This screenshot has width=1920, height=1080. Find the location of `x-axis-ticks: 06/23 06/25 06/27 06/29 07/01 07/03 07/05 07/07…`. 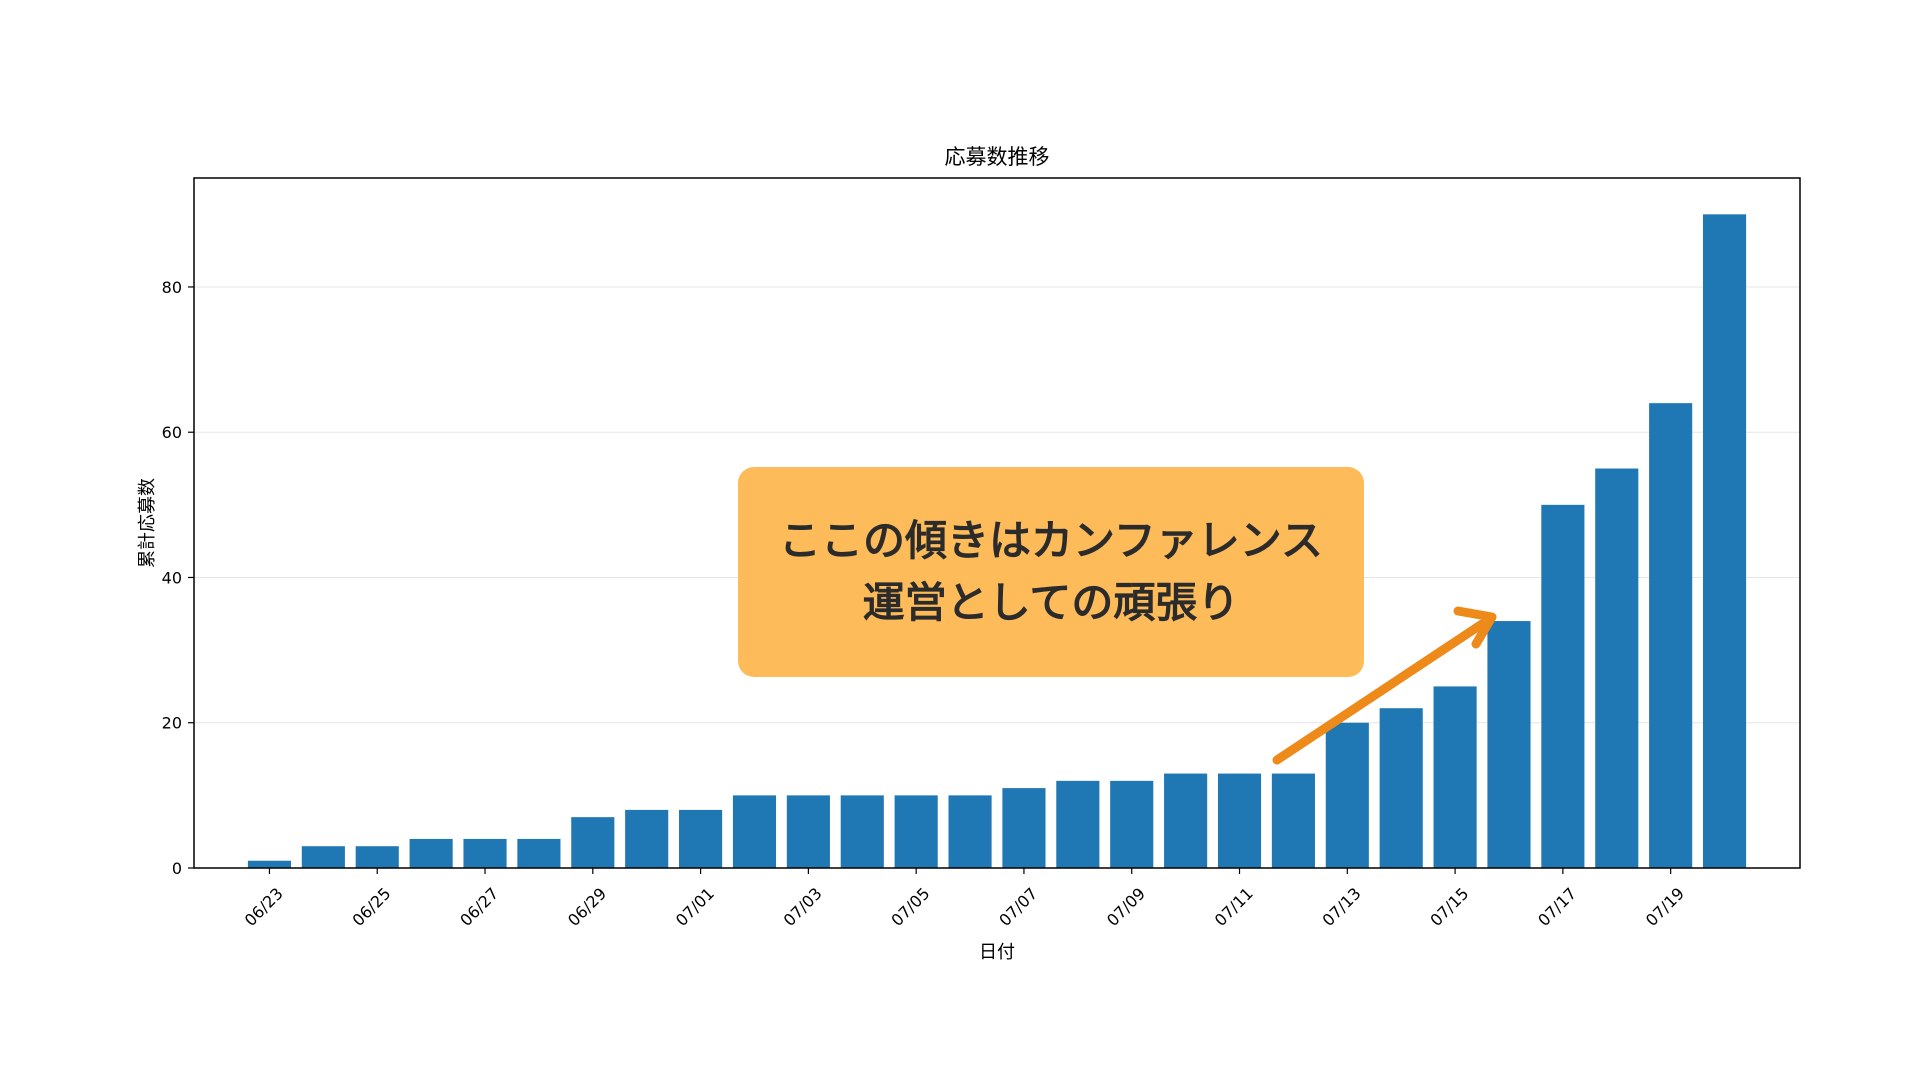

x-axis-ticks: 06/23 06/25 06/27 06/29 07/01 07/03 07/05 07/07… is located at coordinates (964, 899).